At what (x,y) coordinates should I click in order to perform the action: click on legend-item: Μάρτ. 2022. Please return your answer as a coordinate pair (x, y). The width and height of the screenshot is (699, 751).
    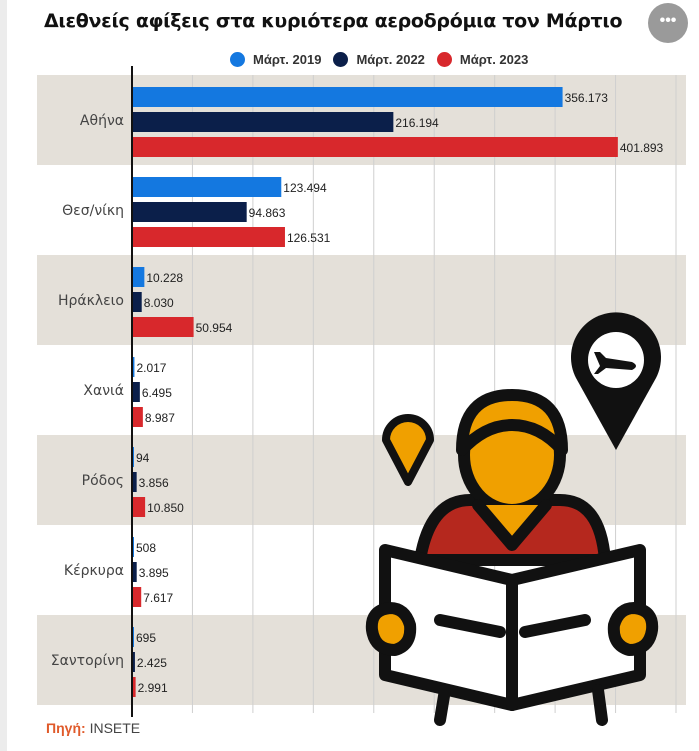
    Looking at the image, I should click on (379, 59).